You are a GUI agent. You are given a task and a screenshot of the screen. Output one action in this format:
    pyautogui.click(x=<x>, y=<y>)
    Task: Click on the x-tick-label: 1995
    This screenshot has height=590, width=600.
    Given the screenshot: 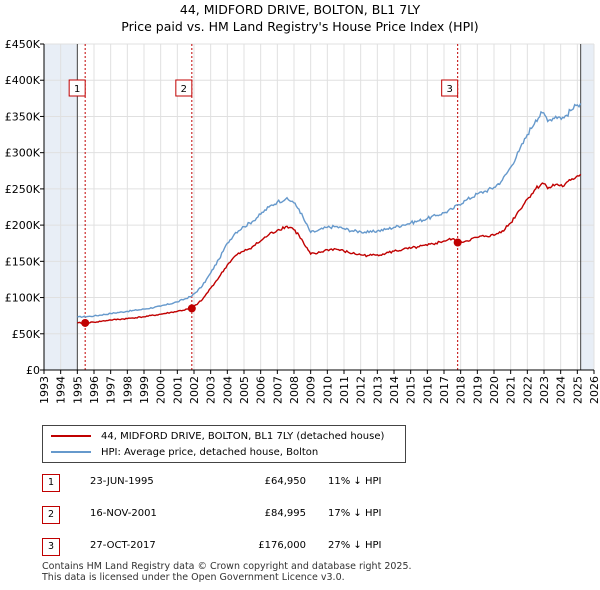 What is the action you would take?
    pyautogui.click(x=77, y=390)
    